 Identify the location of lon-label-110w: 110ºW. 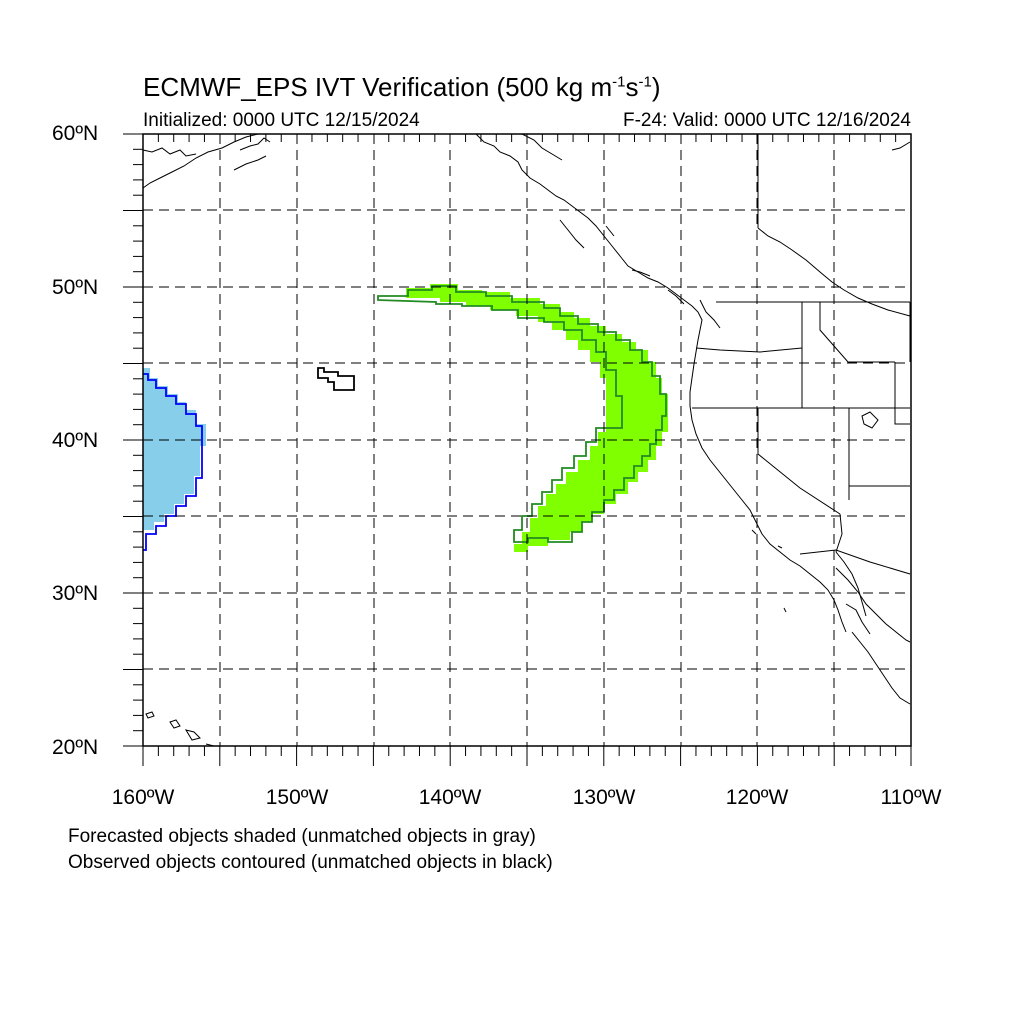
(911, 797).